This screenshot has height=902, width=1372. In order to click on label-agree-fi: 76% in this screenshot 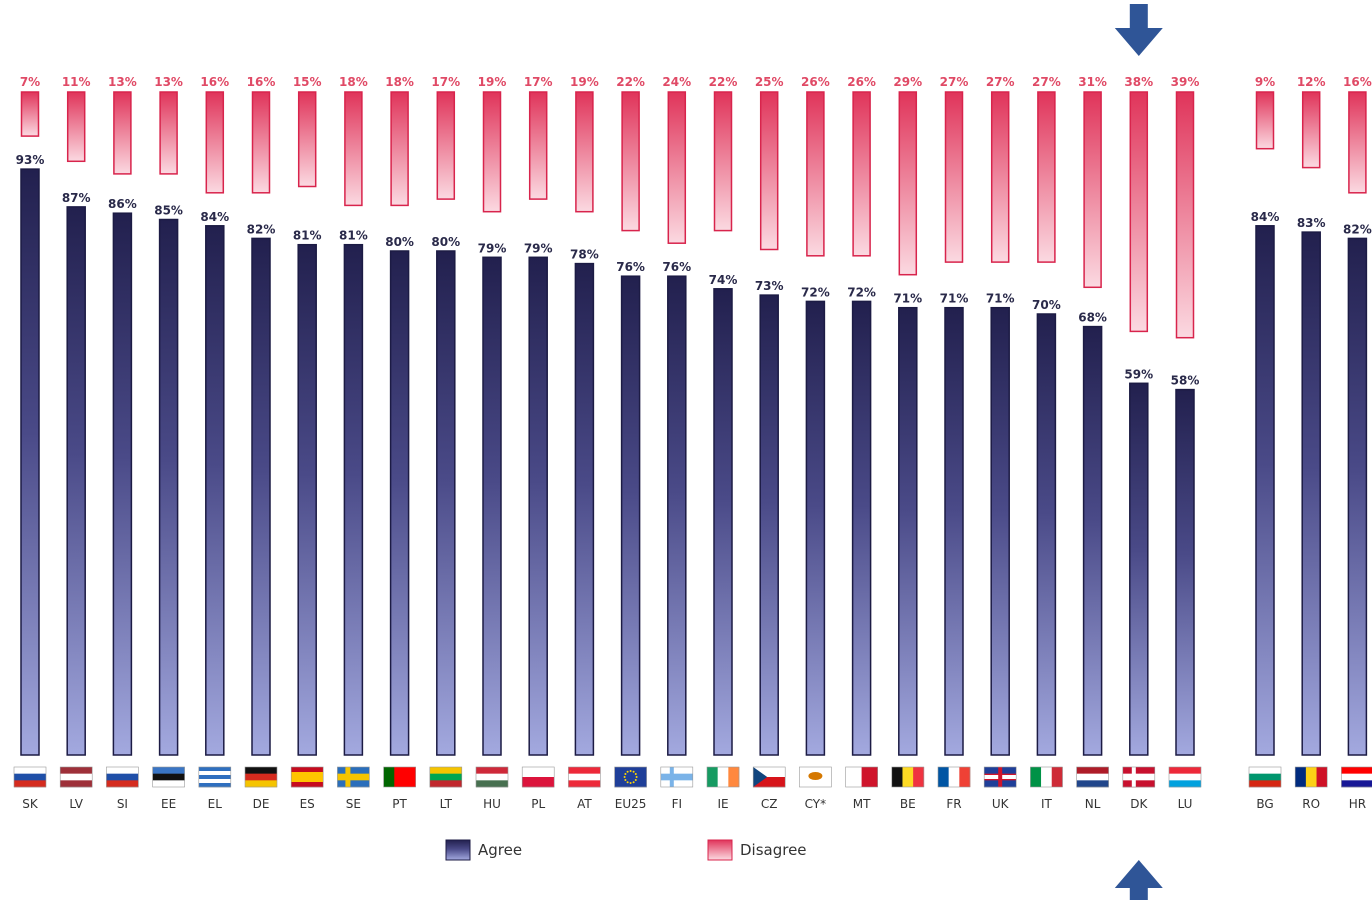, I will do `click(676, 267)`.